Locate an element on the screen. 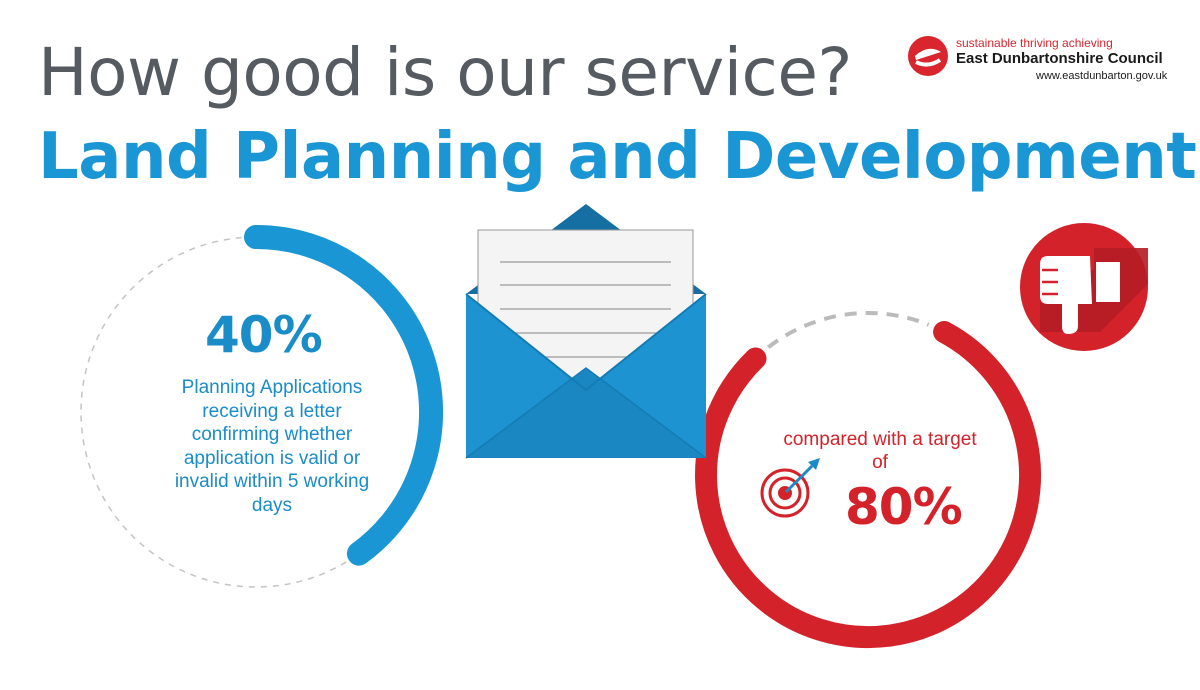 The height and width of the screenshot is (690, 1200). council-logo-mark-icon is located at coordinates (928, 56).